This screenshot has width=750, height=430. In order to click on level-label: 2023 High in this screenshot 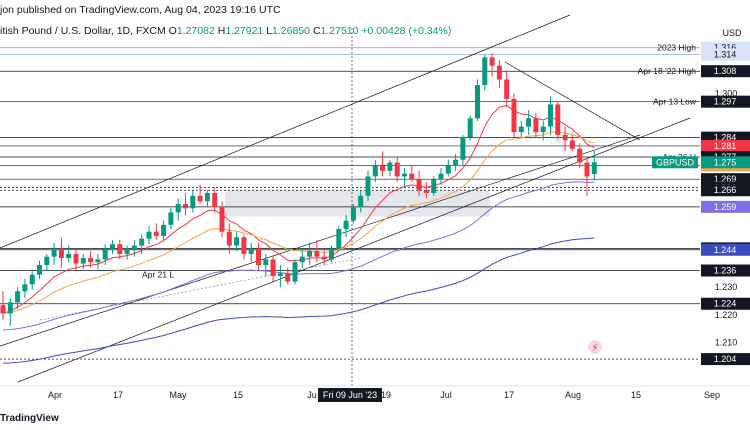, I will do `click(676, 48)`.